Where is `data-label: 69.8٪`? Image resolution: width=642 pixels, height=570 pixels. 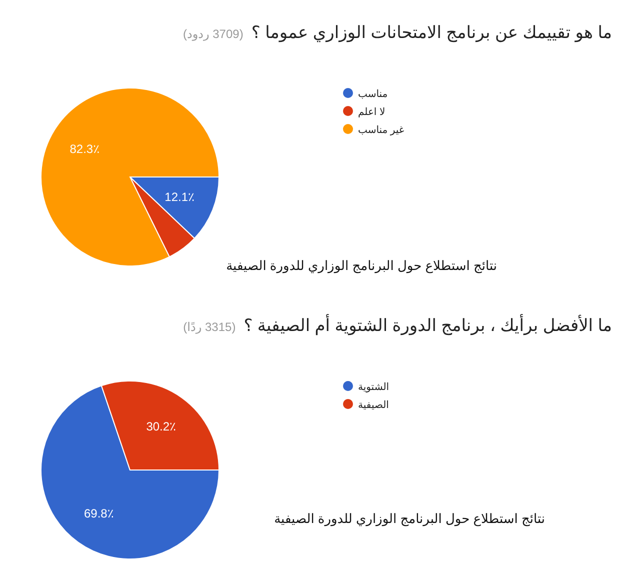
data-label: 69.8٪ is located at coordinates (99, 513).